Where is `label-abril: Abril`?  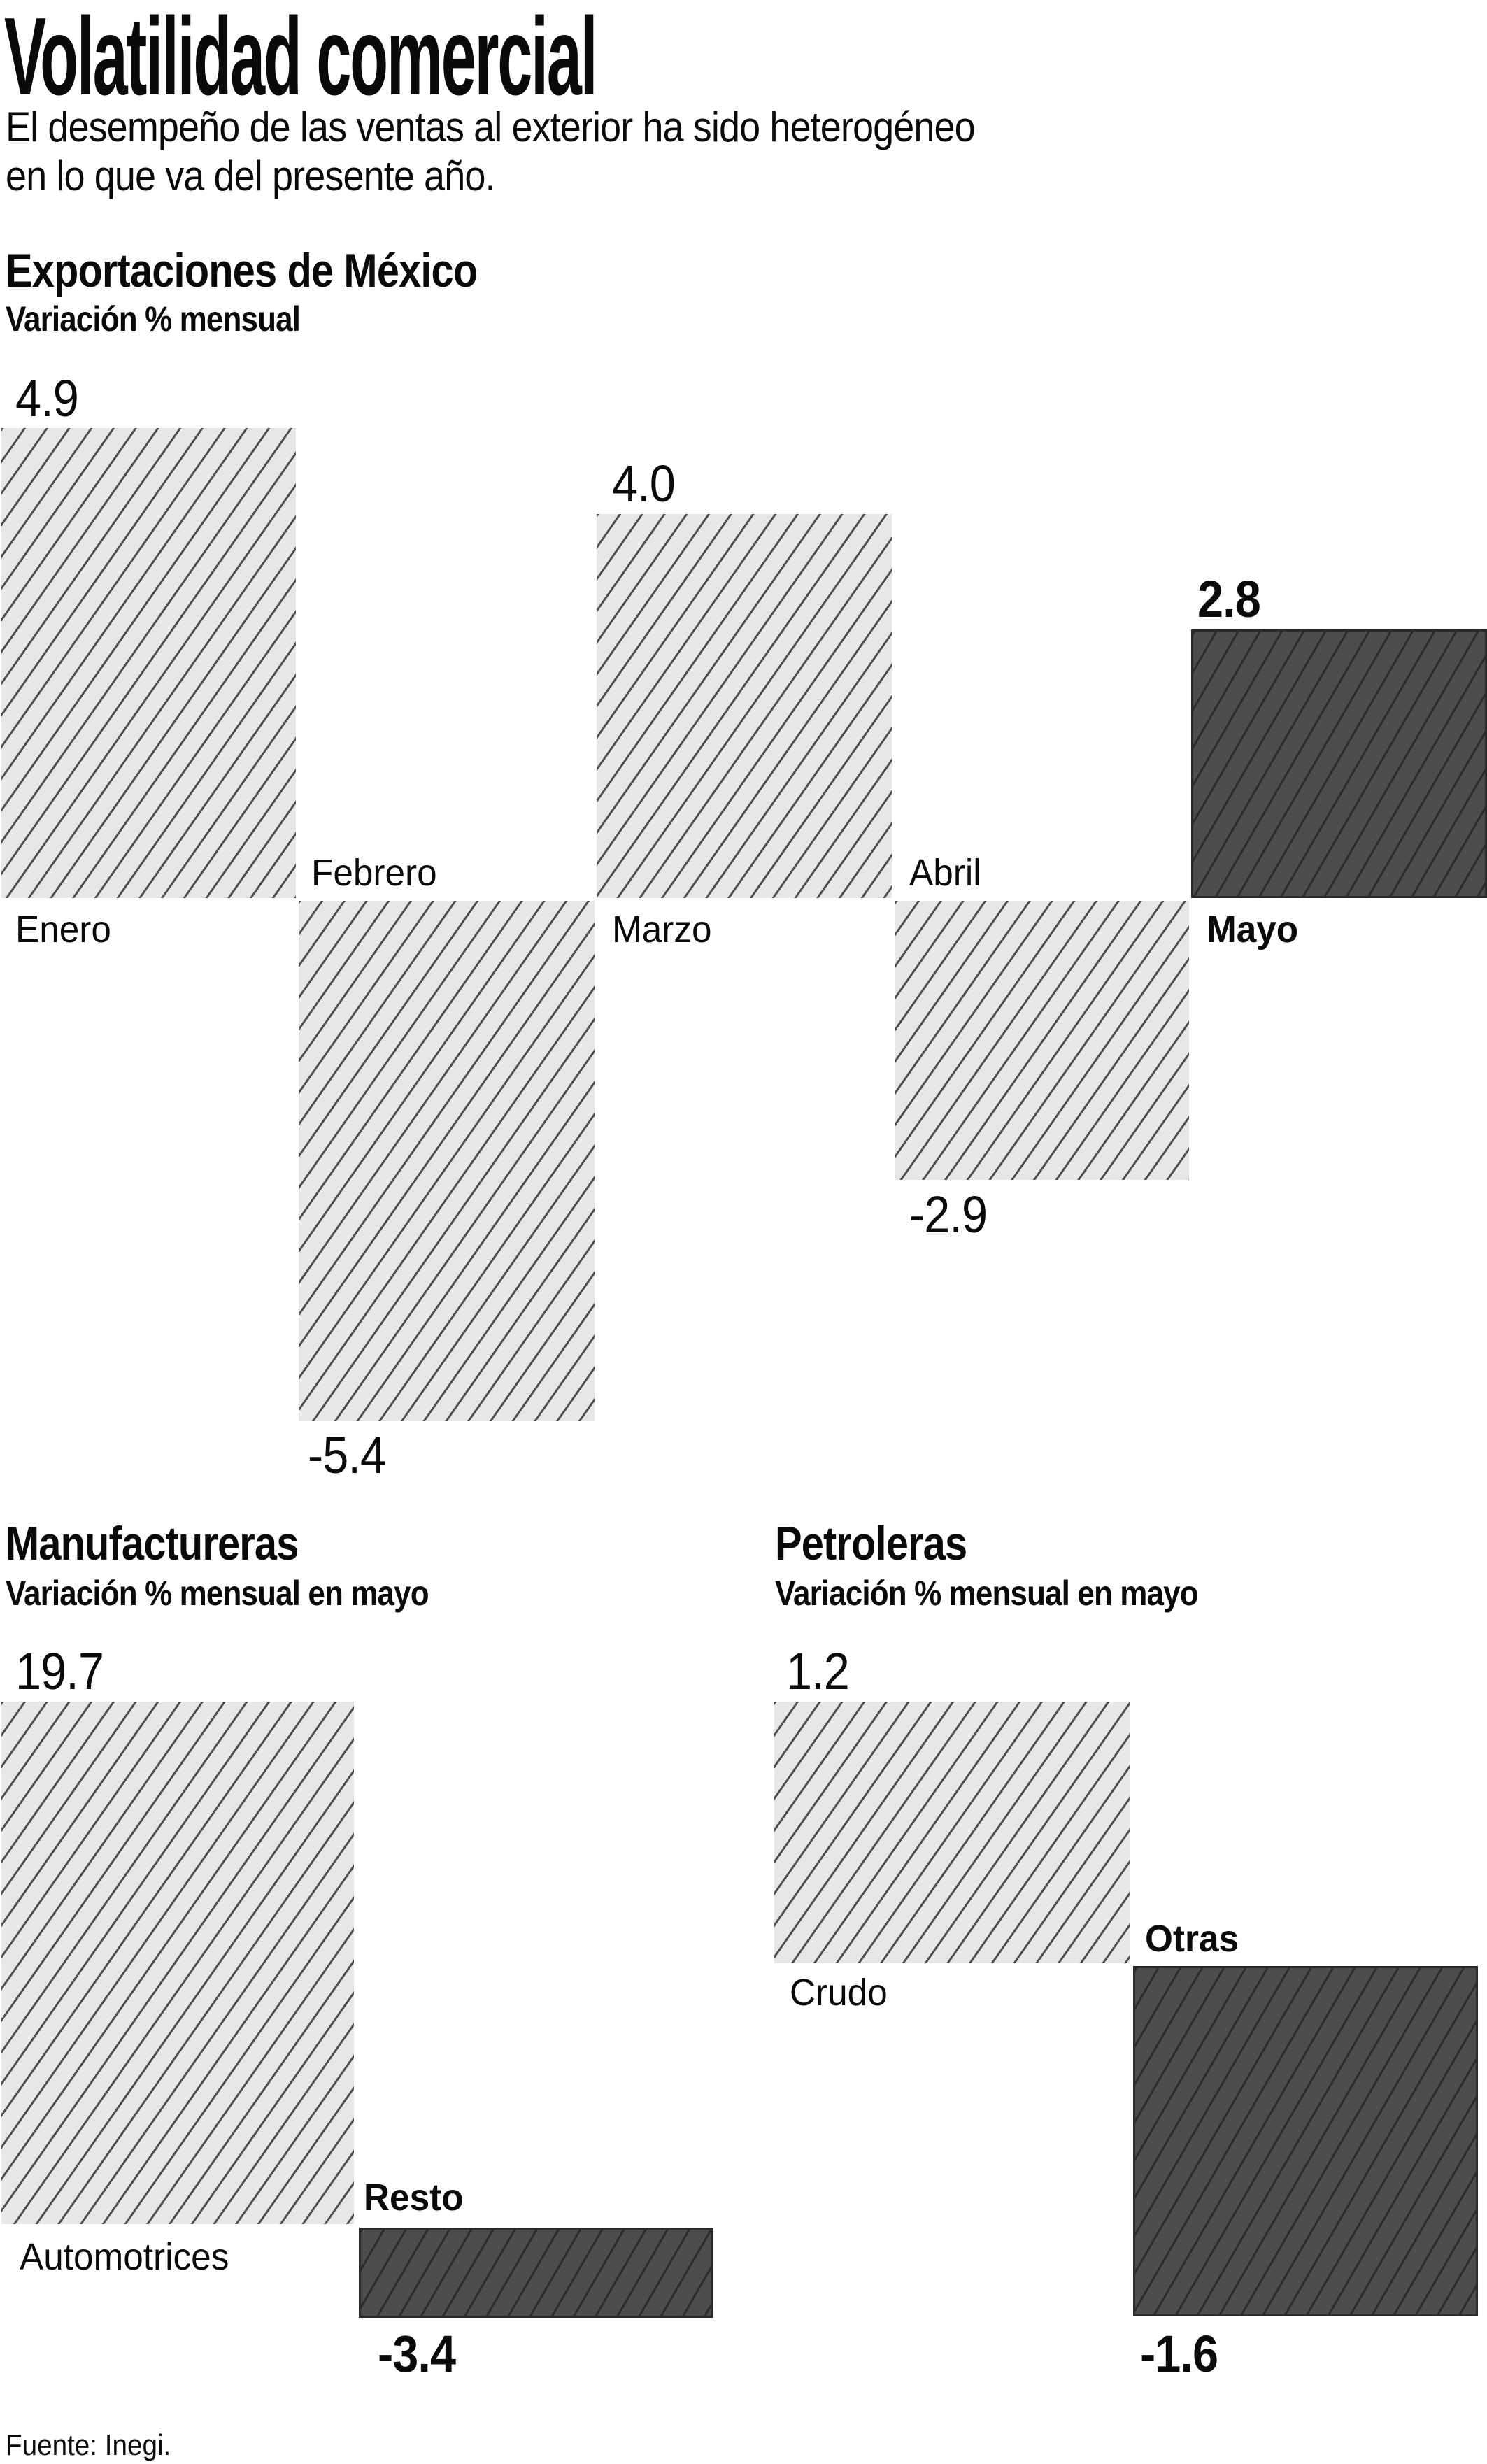
label-abril: Abril is located at coordinates (945, 873).